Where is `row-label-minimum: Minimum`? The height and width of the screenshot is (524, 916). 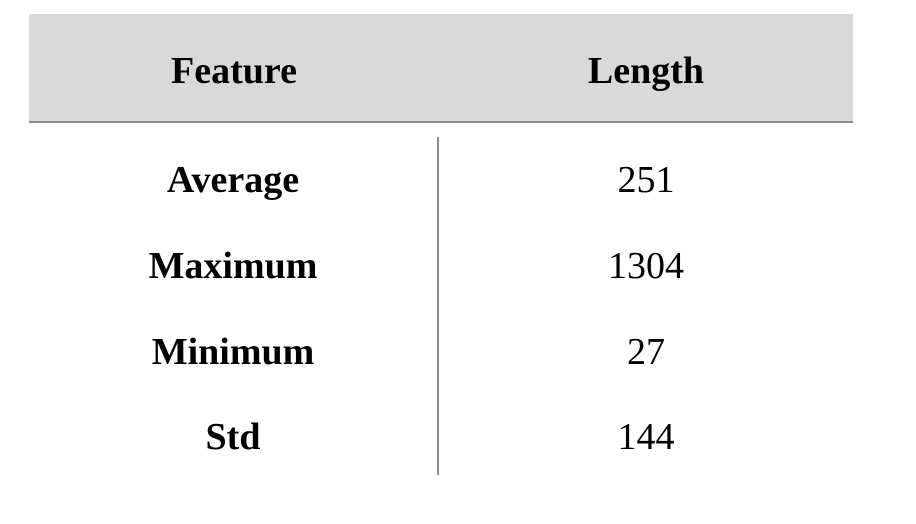 row-label-minimum: Minimum is located at coordinates (233, 352).